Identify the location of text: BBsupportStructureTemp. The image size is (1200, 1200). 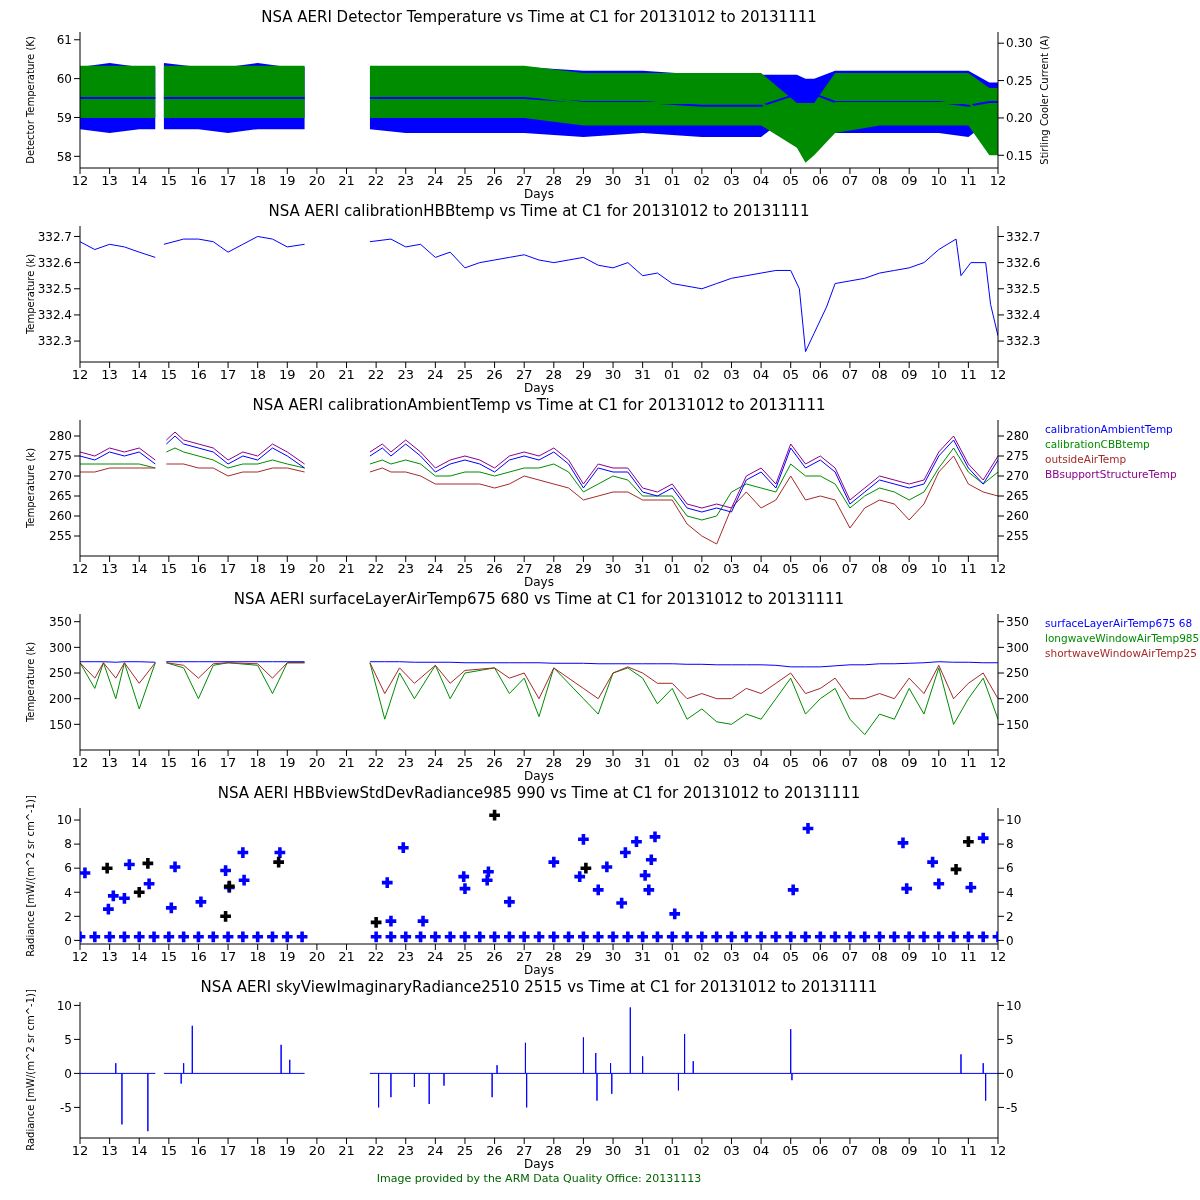
(1111, 474).